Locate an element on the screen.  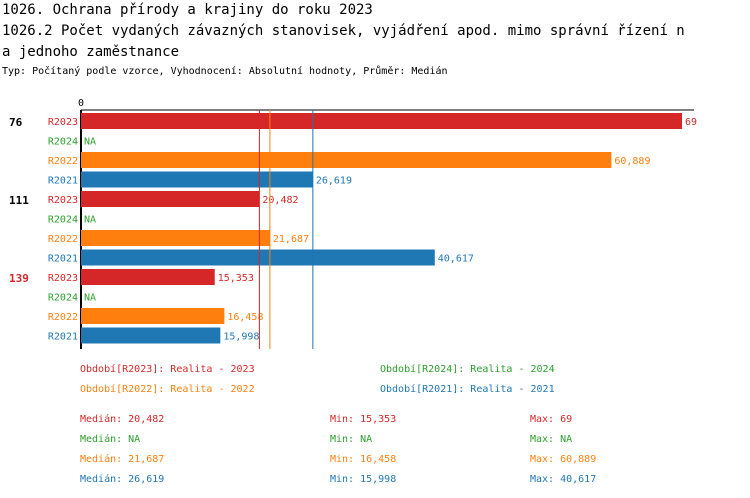
bar-value-label-139-r2023: 15,353 is located at coordinates (236, 278).